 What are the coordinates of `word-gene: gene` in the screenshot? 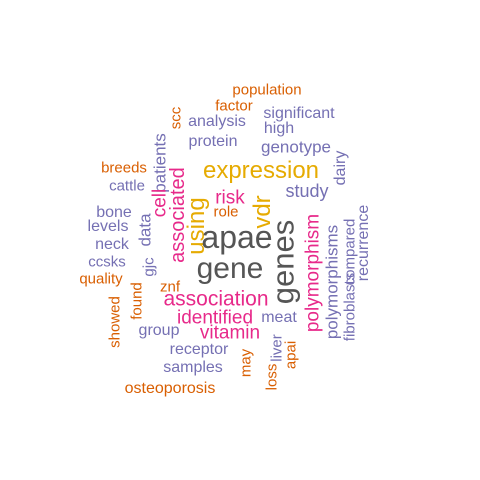 It's located at (230, 268).